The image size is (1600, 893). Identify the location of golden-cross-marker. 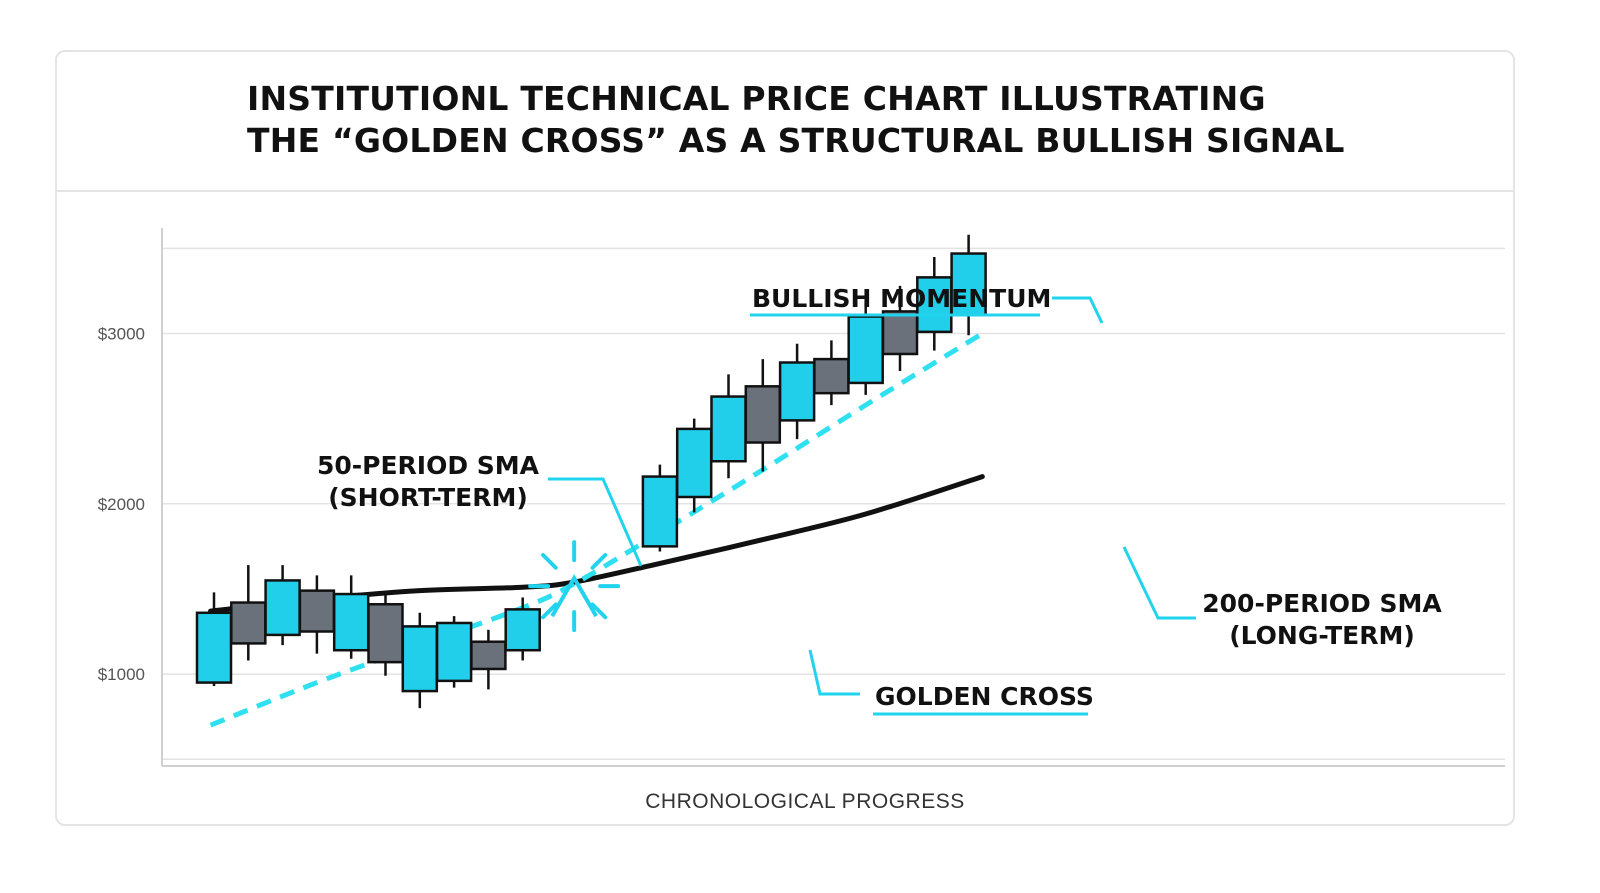
(574, 596).